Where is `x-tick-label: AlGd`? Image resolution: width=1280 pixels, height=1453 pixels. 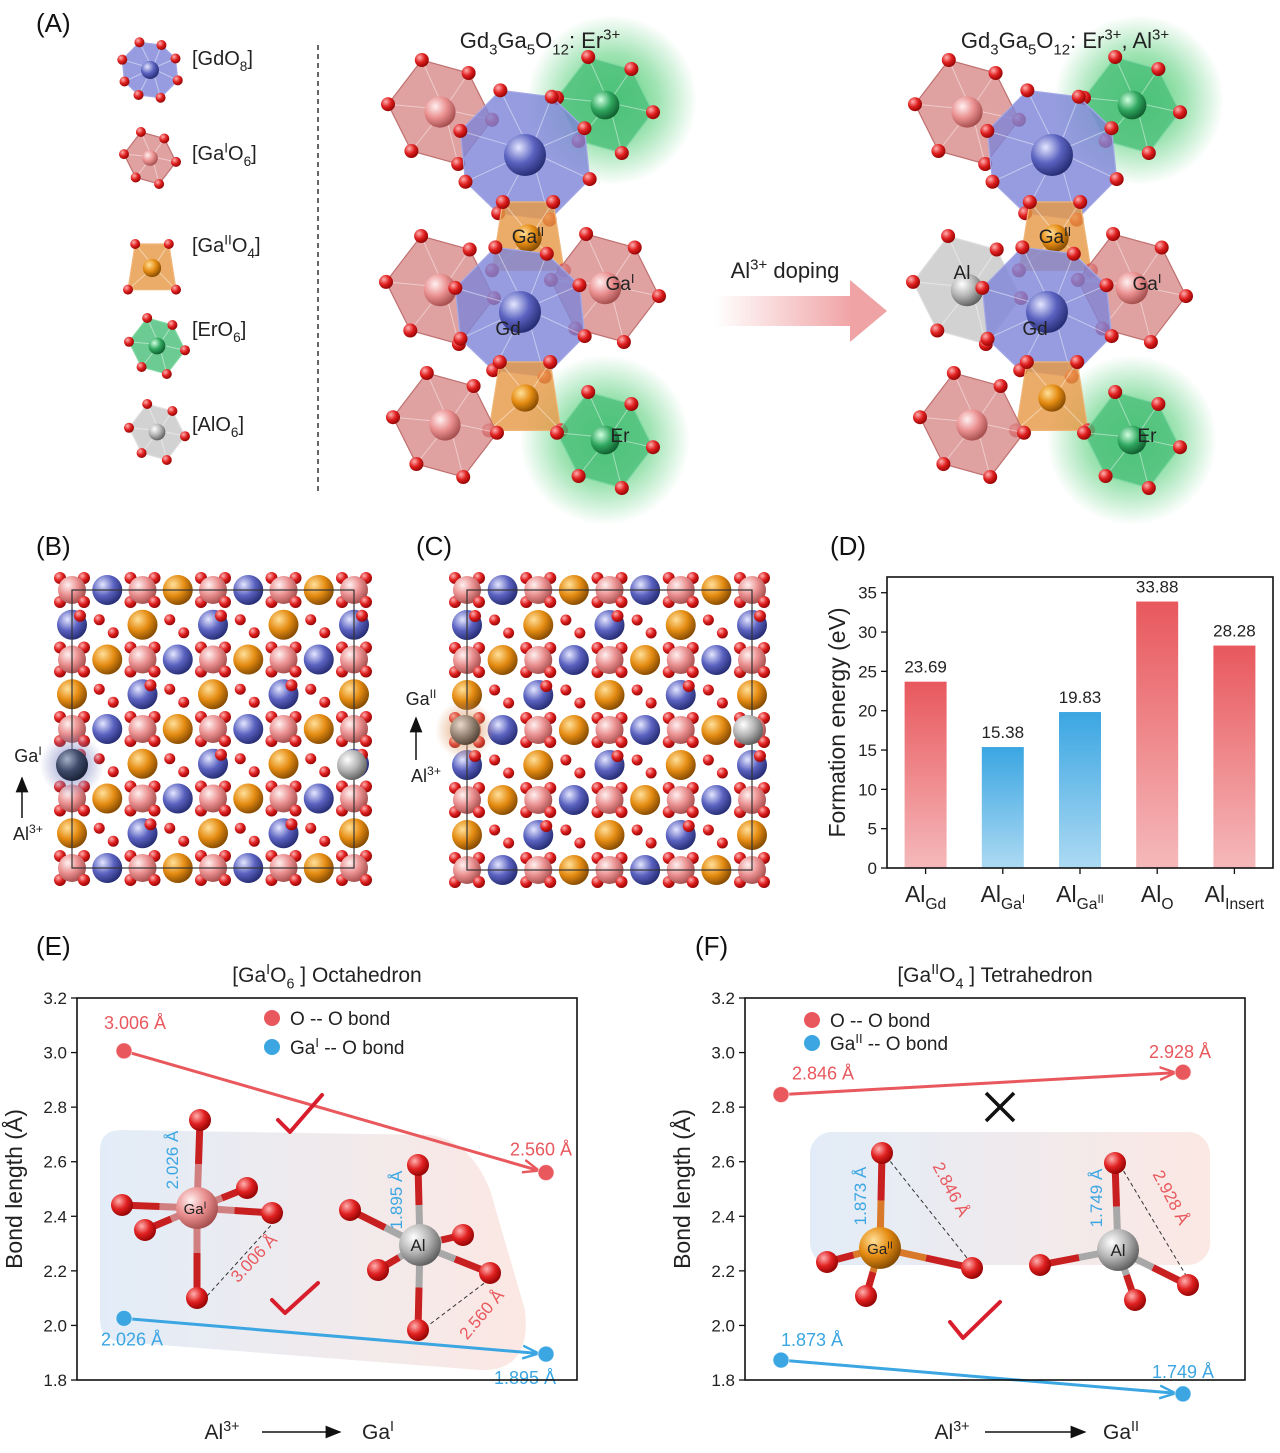 x-tick-label: AlGd is located at coordinates (925, 897).